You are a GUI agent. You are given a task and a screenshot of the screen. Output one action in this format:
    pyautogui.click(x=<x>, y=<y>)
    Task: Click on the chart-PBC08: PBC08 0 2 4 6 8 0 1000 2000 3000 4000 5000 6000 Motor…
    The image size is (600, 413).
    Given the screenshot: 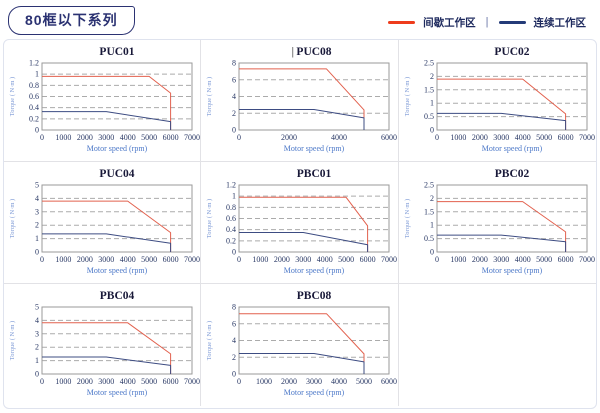 What is the action you would take?
    pyautogui.click(x=301, y=343)
    